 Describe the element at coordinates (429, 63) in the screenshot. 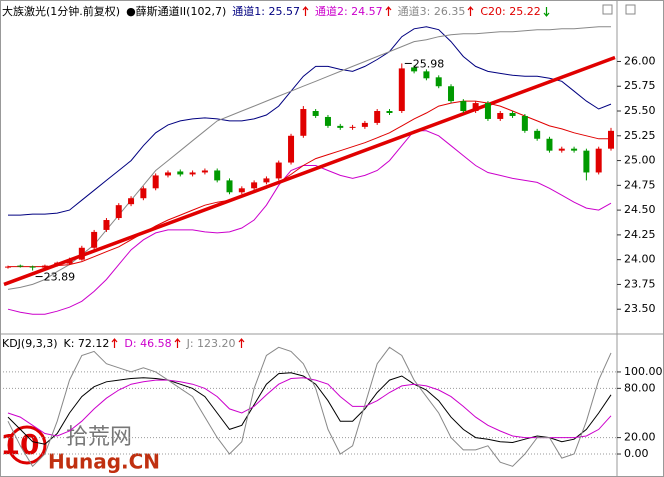

I see `annotation: 25.98` at that location.